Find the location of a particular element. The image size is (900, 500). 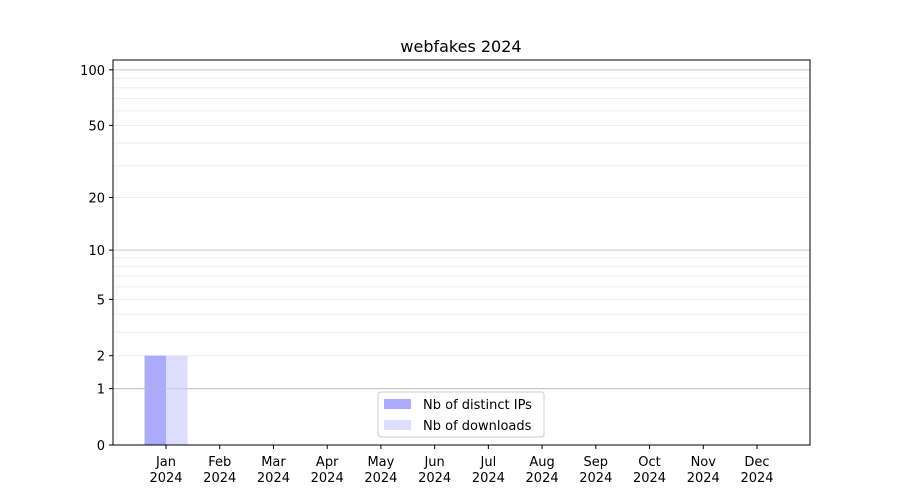

legend-label-downloads: Nb of downloads is located at coordinates (477, 426).